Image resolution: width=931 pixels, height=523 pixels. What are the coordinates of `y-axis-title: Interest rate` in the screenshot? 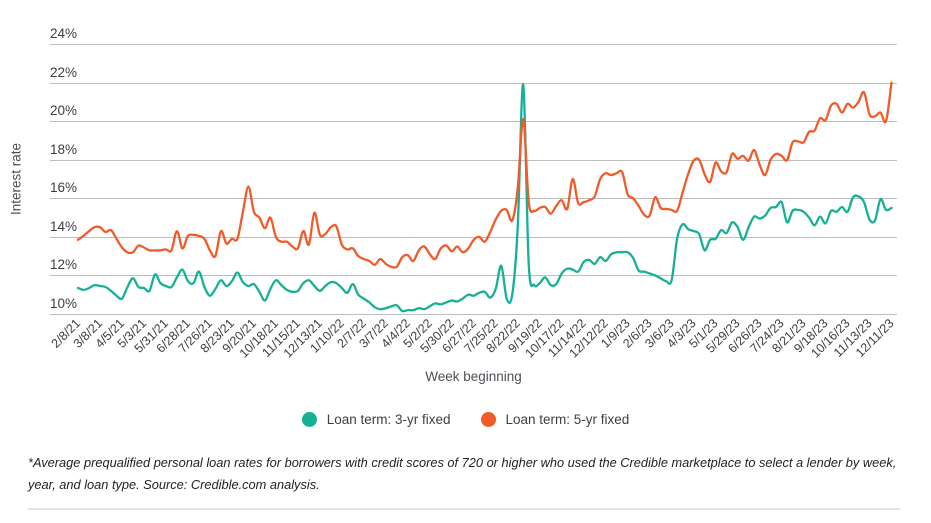 It's located at (16, 179).